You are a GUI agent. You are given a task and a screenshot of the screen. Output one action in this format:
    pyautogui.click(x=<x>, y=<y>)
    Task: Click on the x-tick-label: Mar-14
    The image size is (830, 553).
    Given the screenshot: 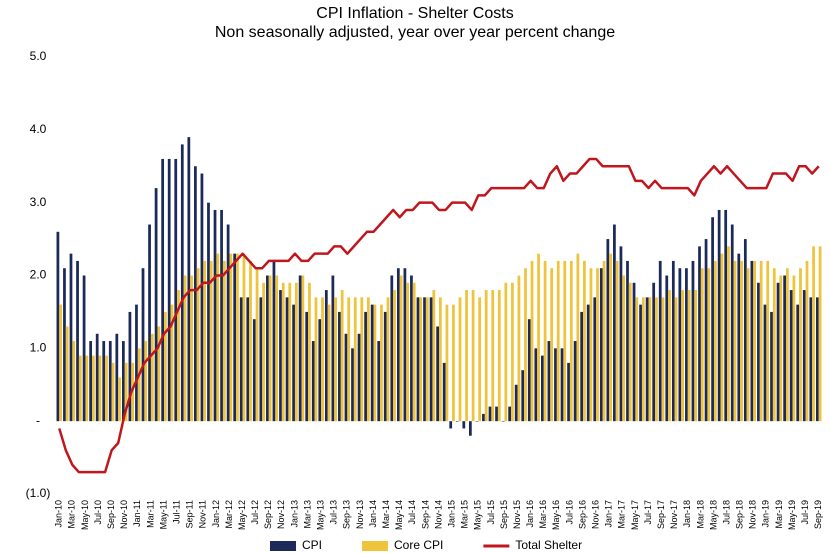 What is the action you would take?
    pyautogui.click(x=386, y=514)
    